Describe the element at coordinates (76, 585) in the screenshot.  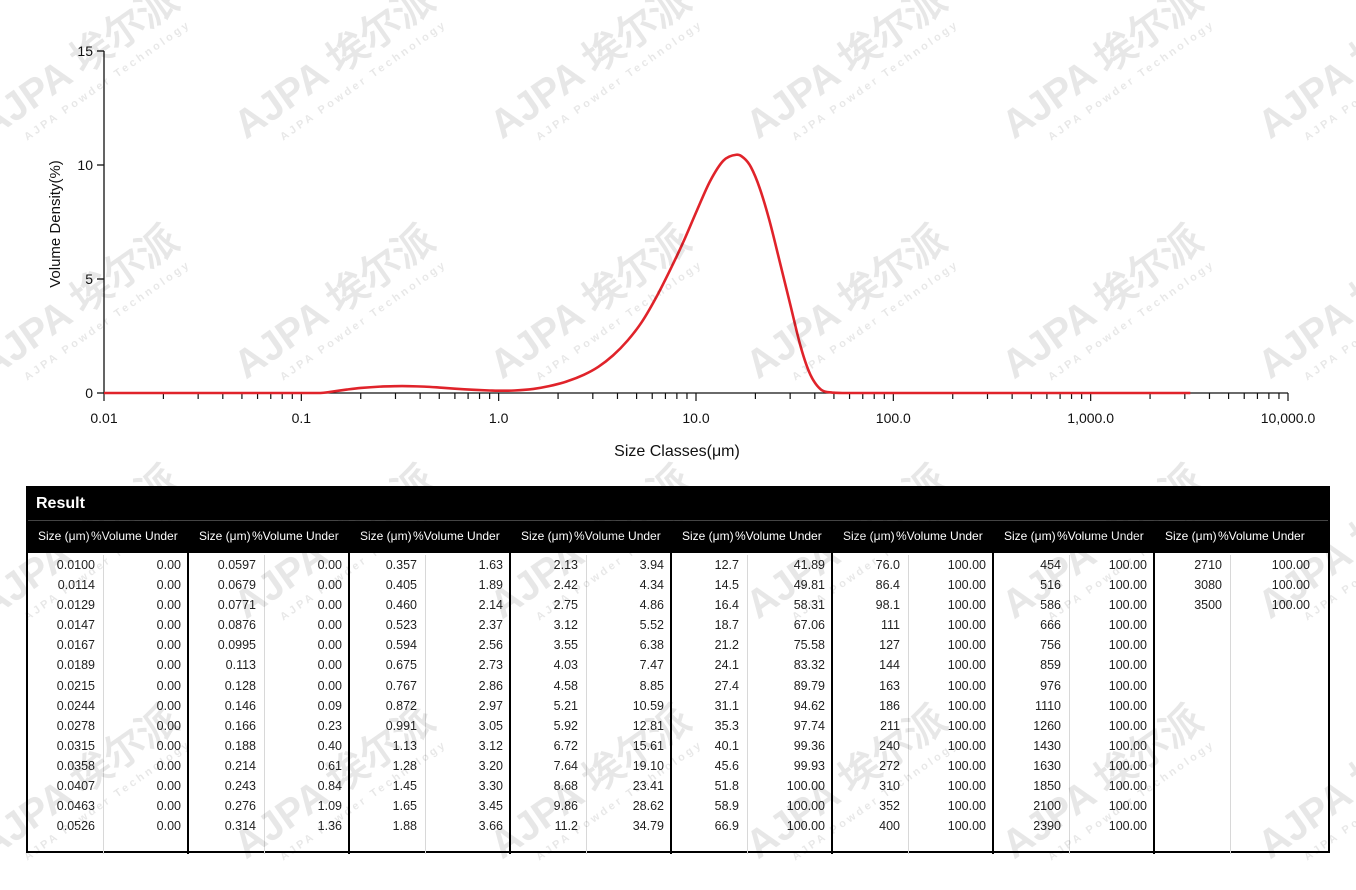
I see `size-cell: 0.0114` at that location.